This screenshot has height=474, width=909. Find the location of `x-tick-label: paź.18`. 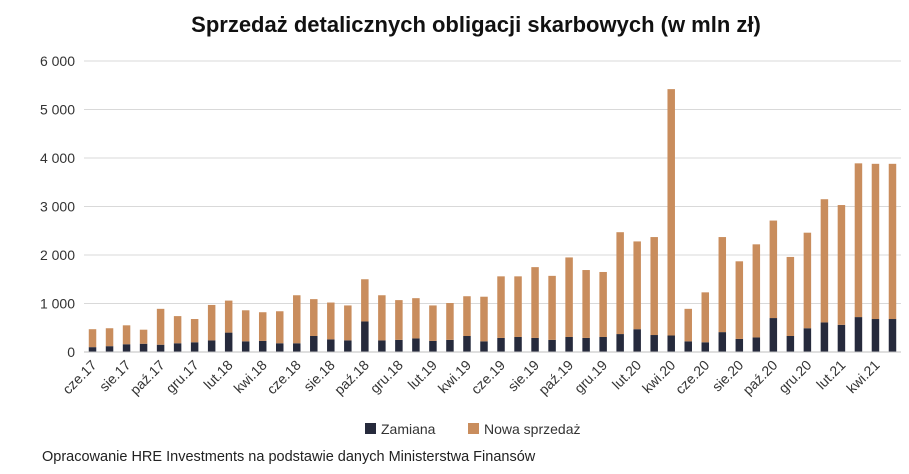

x-tick-label: paź.18 is located at coordinates (351, 377).